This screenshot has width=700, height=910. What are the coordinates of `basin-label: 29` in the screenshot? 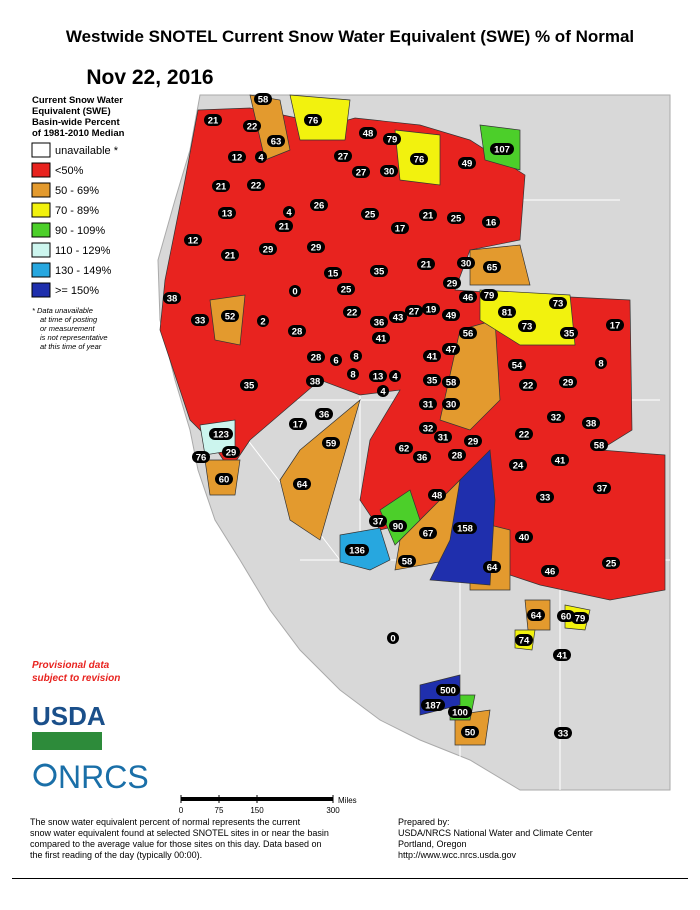 It's located at (268, 250).